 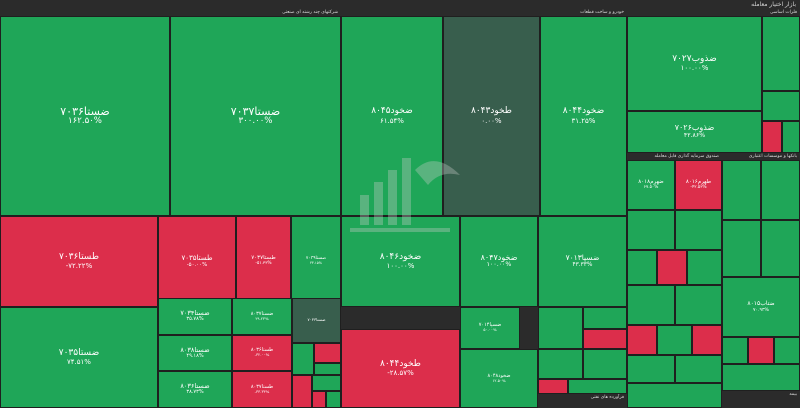 I want to click on tile-symbol: ضستا۸۰۳۸, so click(x=195, y=349).